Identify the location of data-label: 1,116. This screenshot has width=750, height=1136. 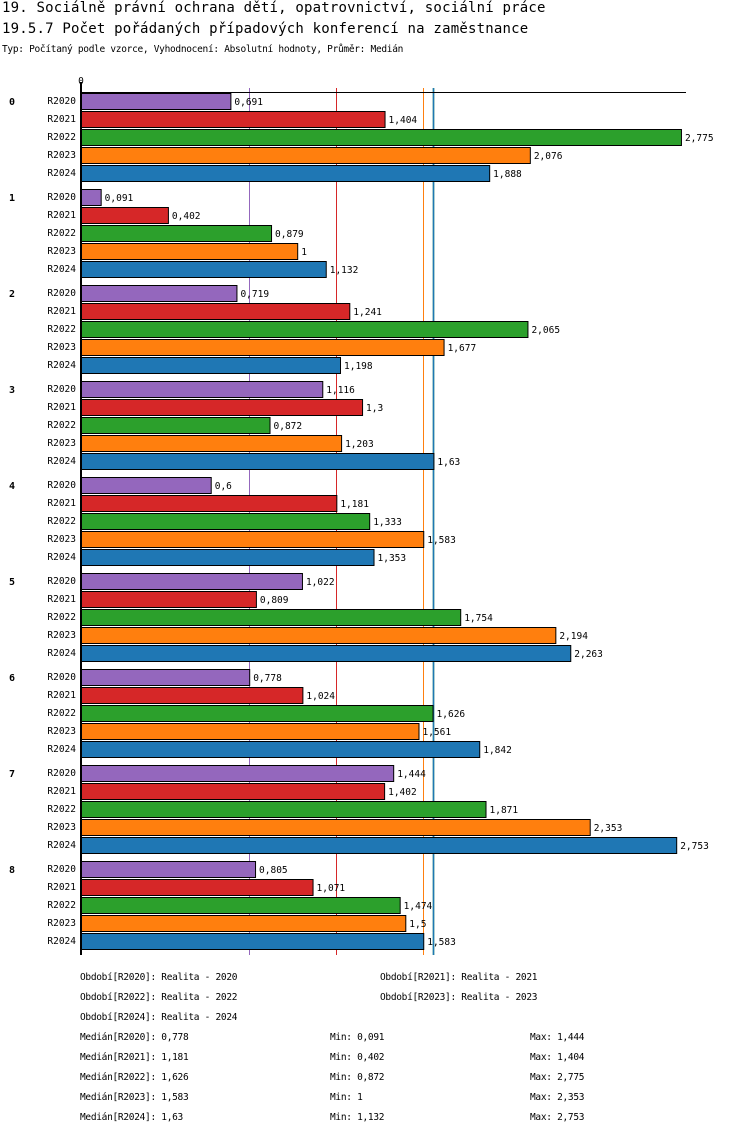
(340, 390).